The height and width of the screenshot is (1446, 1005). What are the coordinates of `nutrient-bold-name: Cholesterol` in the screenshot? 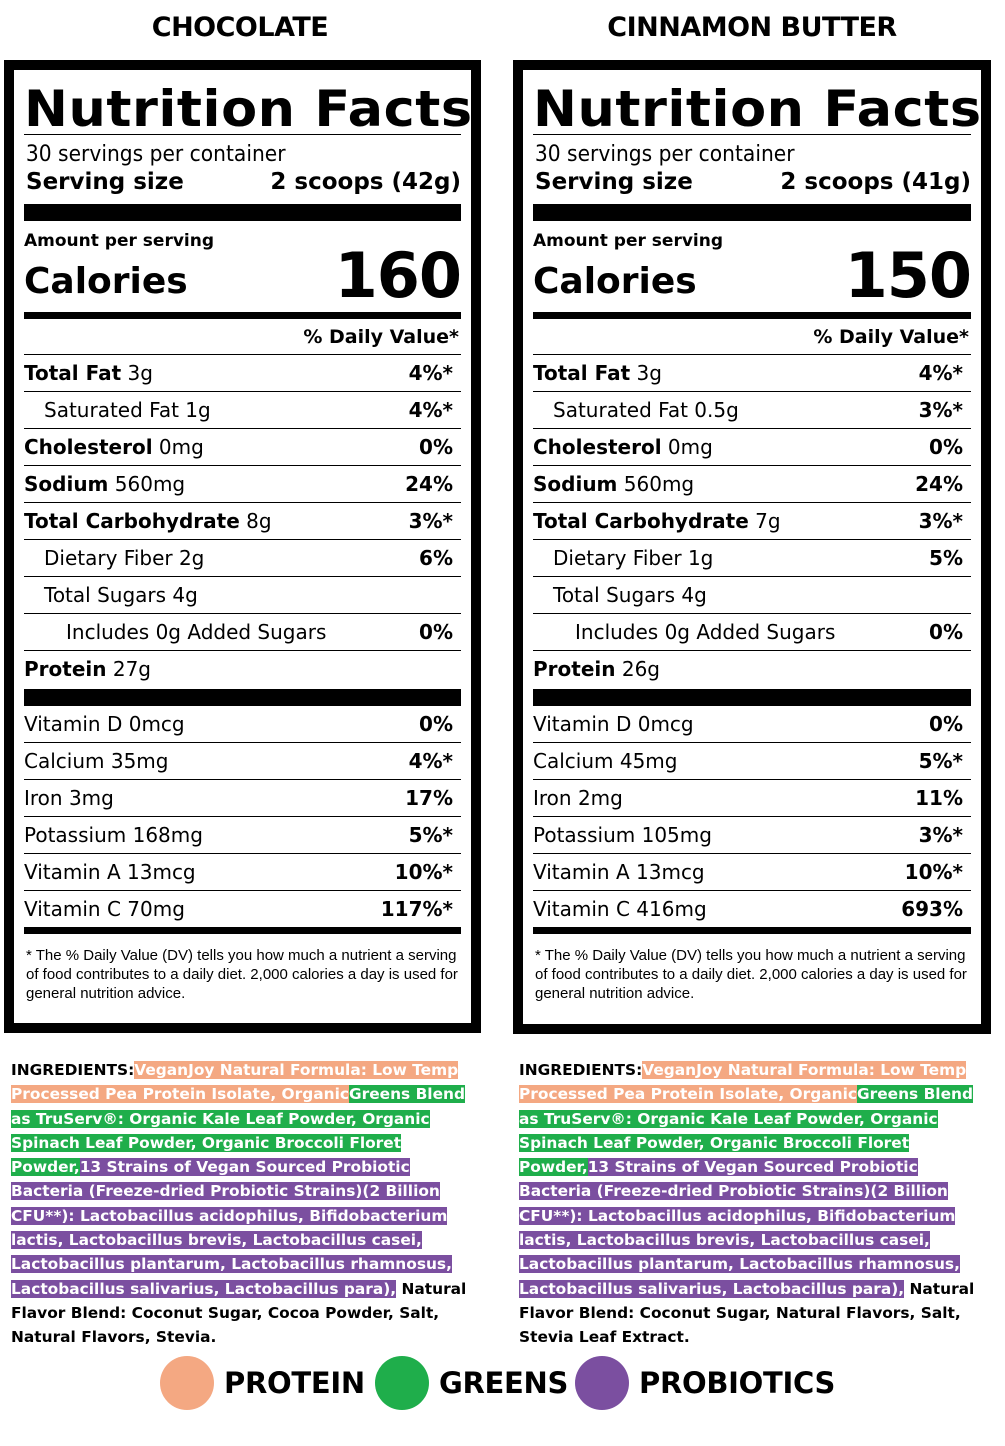 It's located at (88, 446).